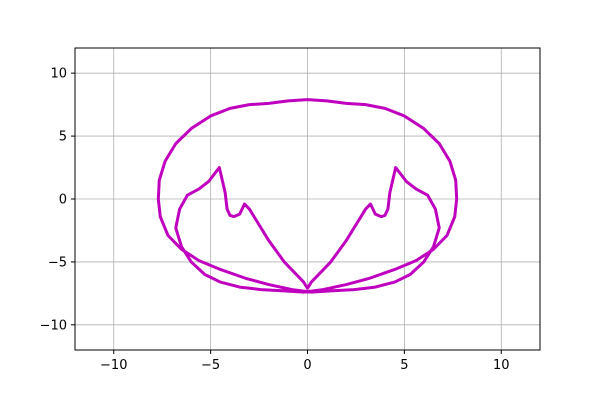 This screenshot has height=404, width=600. Describe the element at coordinates (53, 325) in the screenshot. I see `y-tick-label: −10` at that location.